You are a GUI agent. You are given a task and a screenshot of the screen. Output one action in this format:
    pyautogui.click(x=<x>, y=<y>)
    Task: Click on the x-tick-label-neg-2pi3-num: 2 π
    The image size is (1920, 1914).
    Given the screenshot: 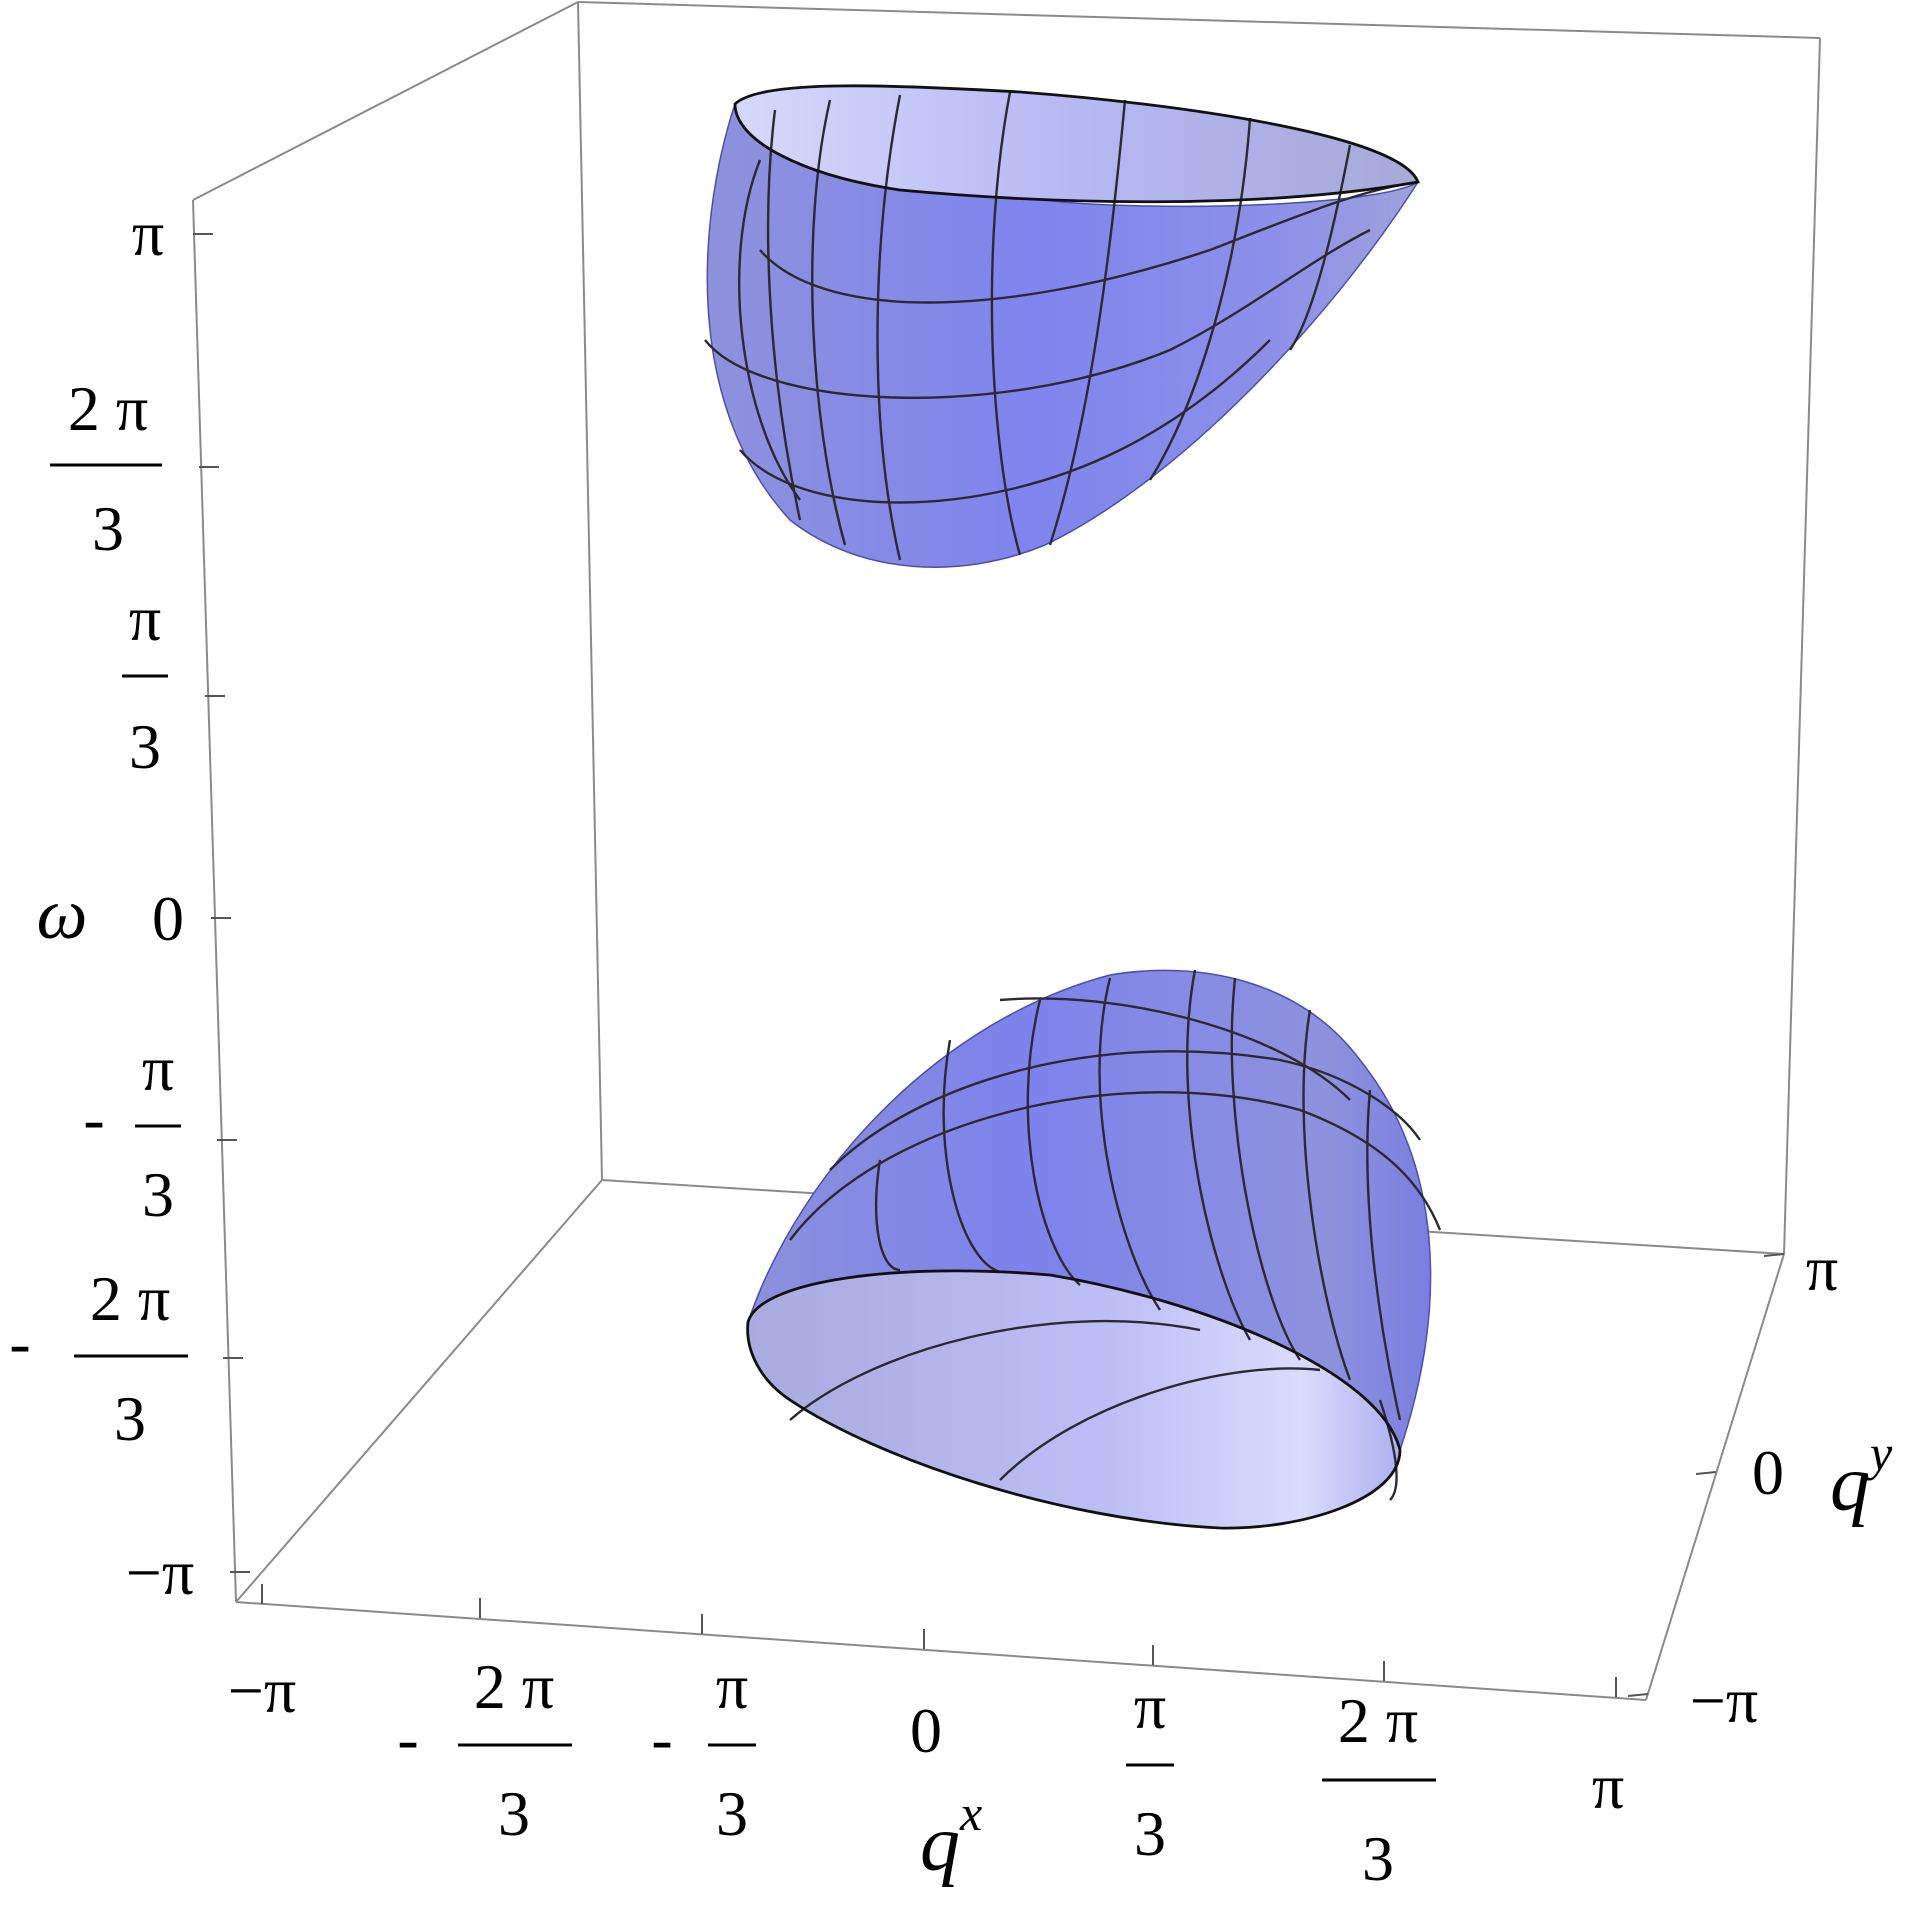 What is the action you would take?
    pyautogui.click(x=514, y=1686)
    